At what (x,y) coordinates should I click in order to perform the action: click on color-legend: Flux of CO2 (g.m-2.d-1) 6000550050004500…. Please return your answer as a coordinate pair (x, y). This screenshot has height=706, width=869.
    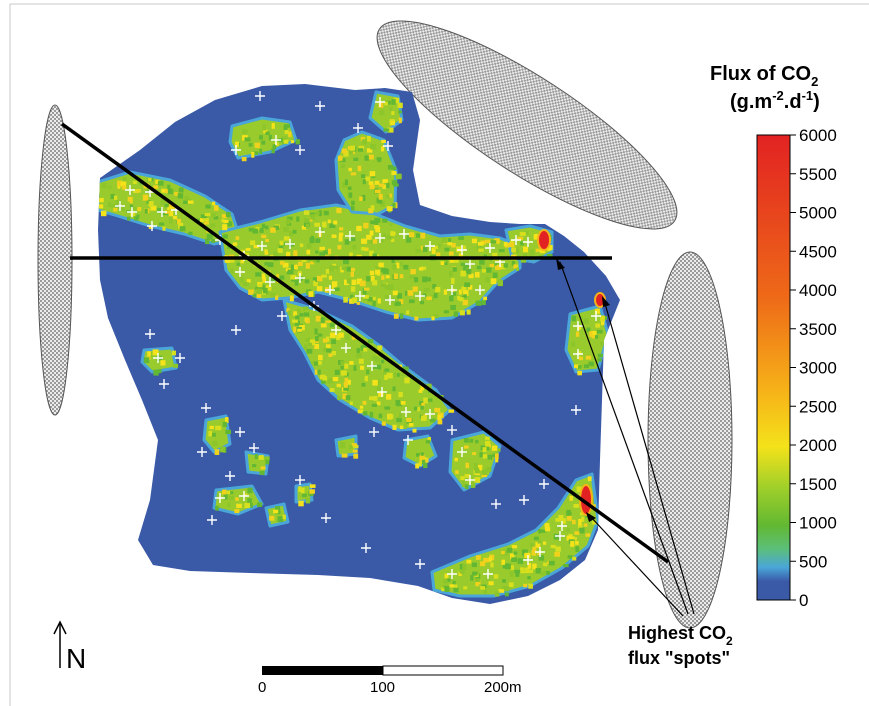
    Looking at the image, I should click on (773, 336).